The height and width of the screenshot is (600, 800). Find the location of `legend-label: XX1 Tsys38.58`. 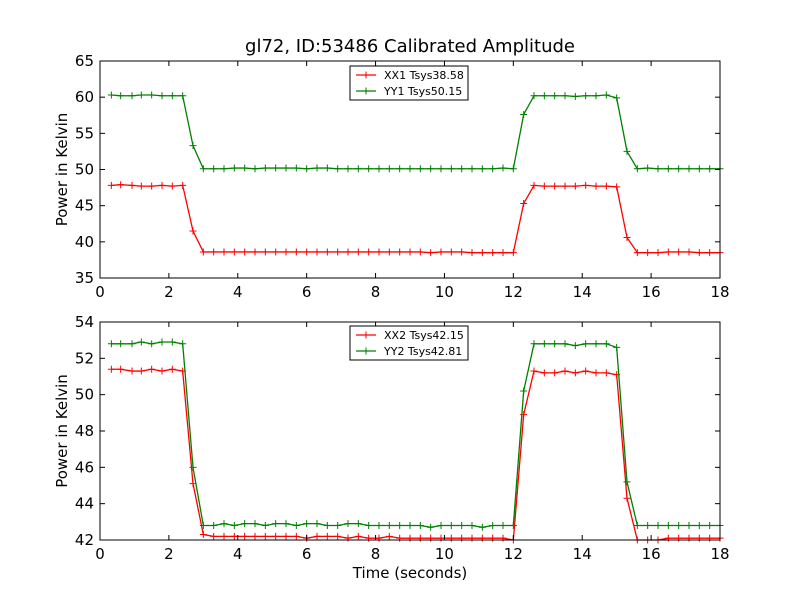

legend-label: XX1 Tsys38.58 is located at coordinates (424, 75).